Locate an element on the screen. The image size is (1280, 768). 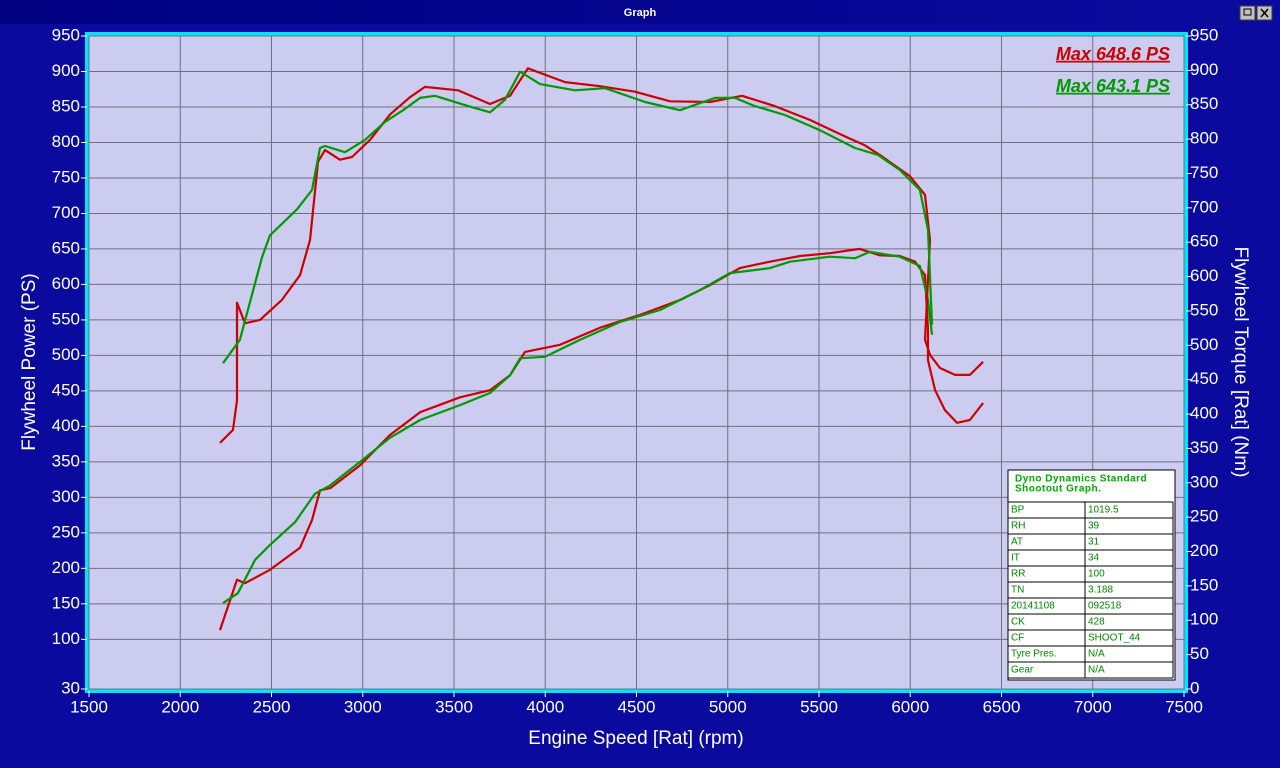
info-table-frame is located at coordinates (1091, 575).